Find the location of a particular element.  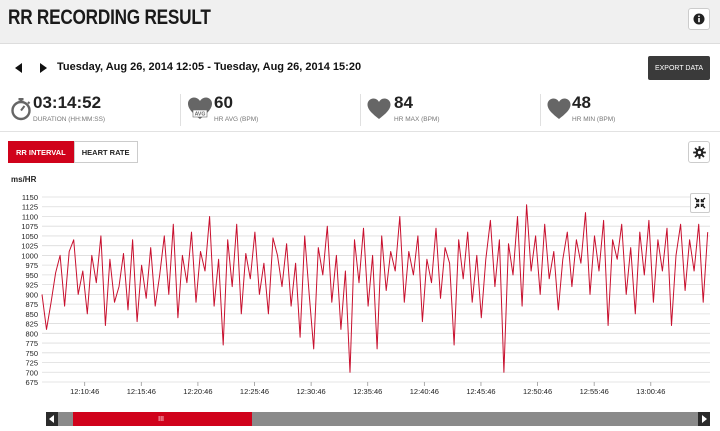

stat-hr-min: 48 HR MIN (BPM) is located at coordinates (630, 110).